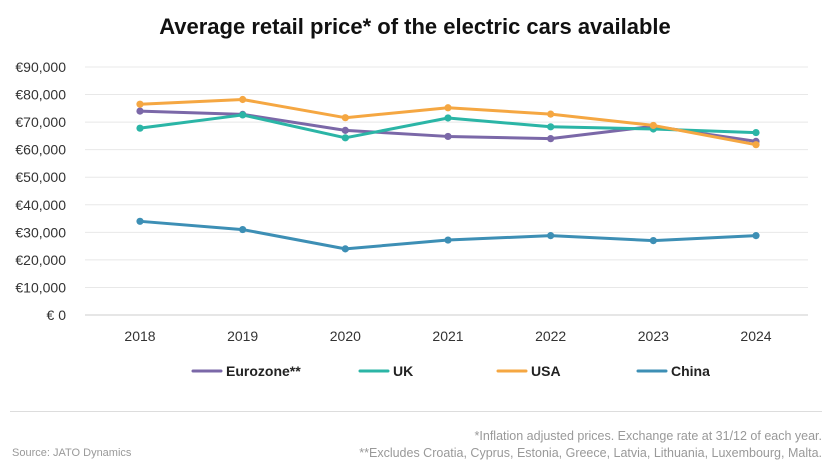  I want to click on y-tick-label: €30,000, so click(40, 232).